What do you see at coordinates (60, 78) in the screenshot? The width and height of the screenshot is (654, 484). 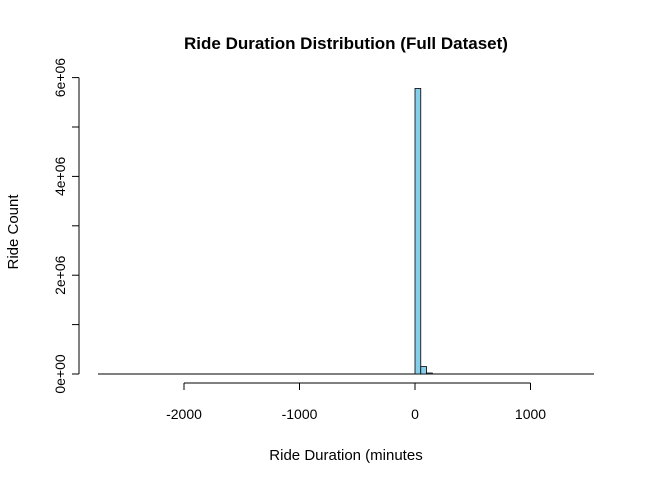 I see `y-tick-label-6: 6e+06` at bounding box center [60, 78].